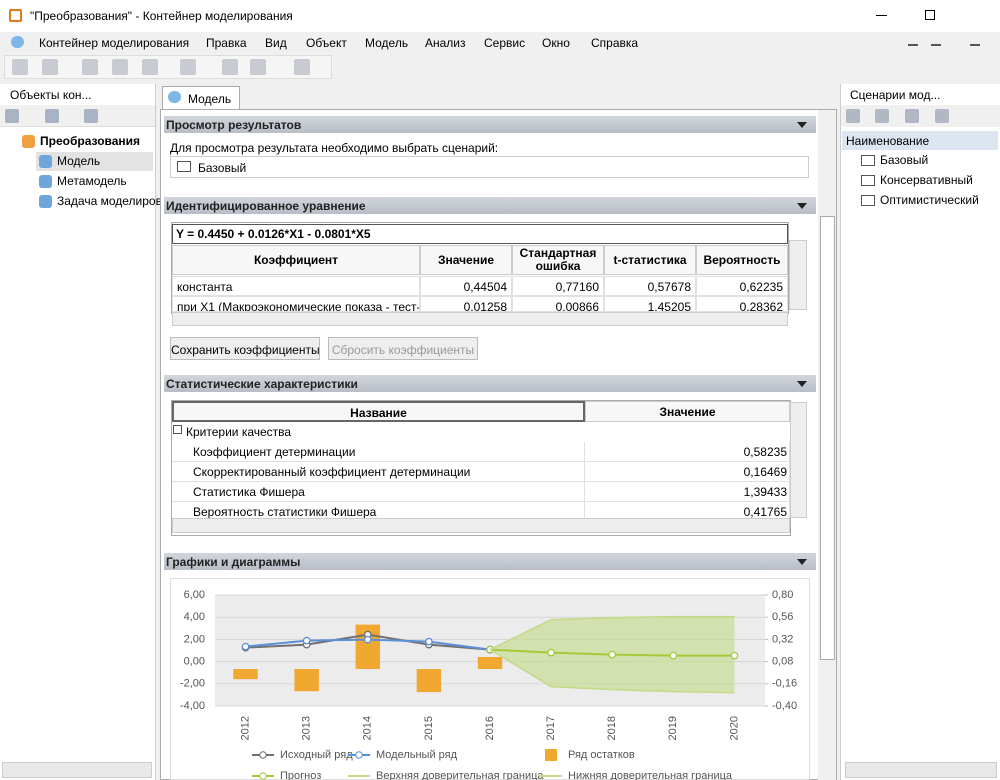 This screenshot has height=780, width=1000. Describe the element at coordinates (109, 201) in the screenshot. I see `tree-item: Задача моделиров` at that location.